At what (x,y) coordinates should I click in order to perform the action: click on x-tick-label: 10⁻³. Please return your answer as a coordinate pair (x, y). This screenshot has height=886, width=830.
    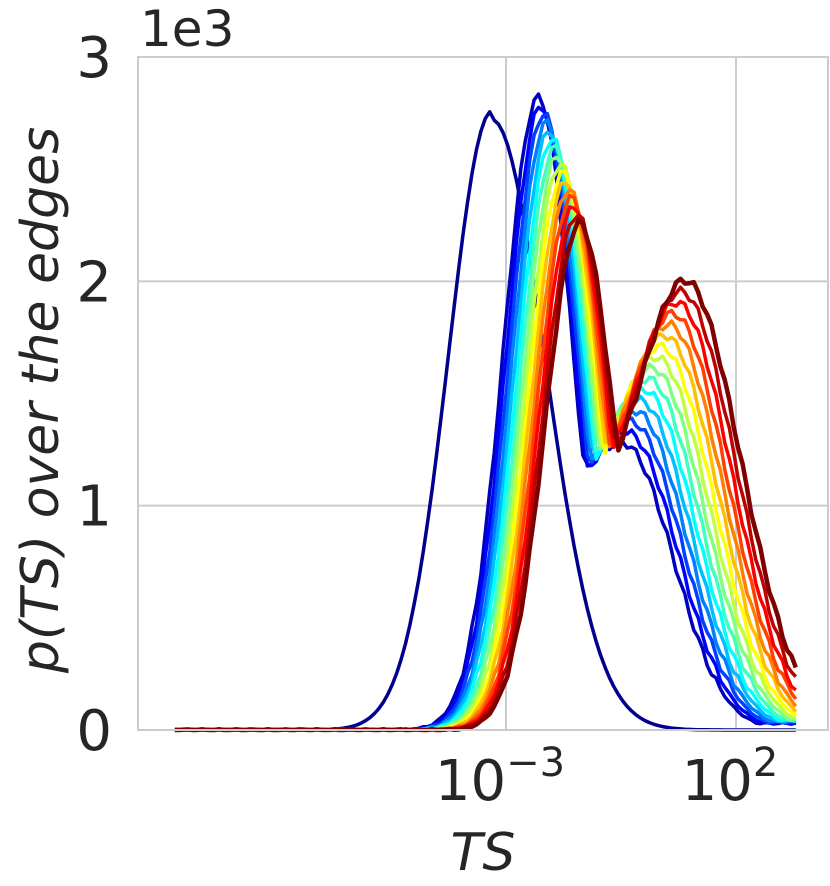
    Looking at the image, I should click on (500, 777).